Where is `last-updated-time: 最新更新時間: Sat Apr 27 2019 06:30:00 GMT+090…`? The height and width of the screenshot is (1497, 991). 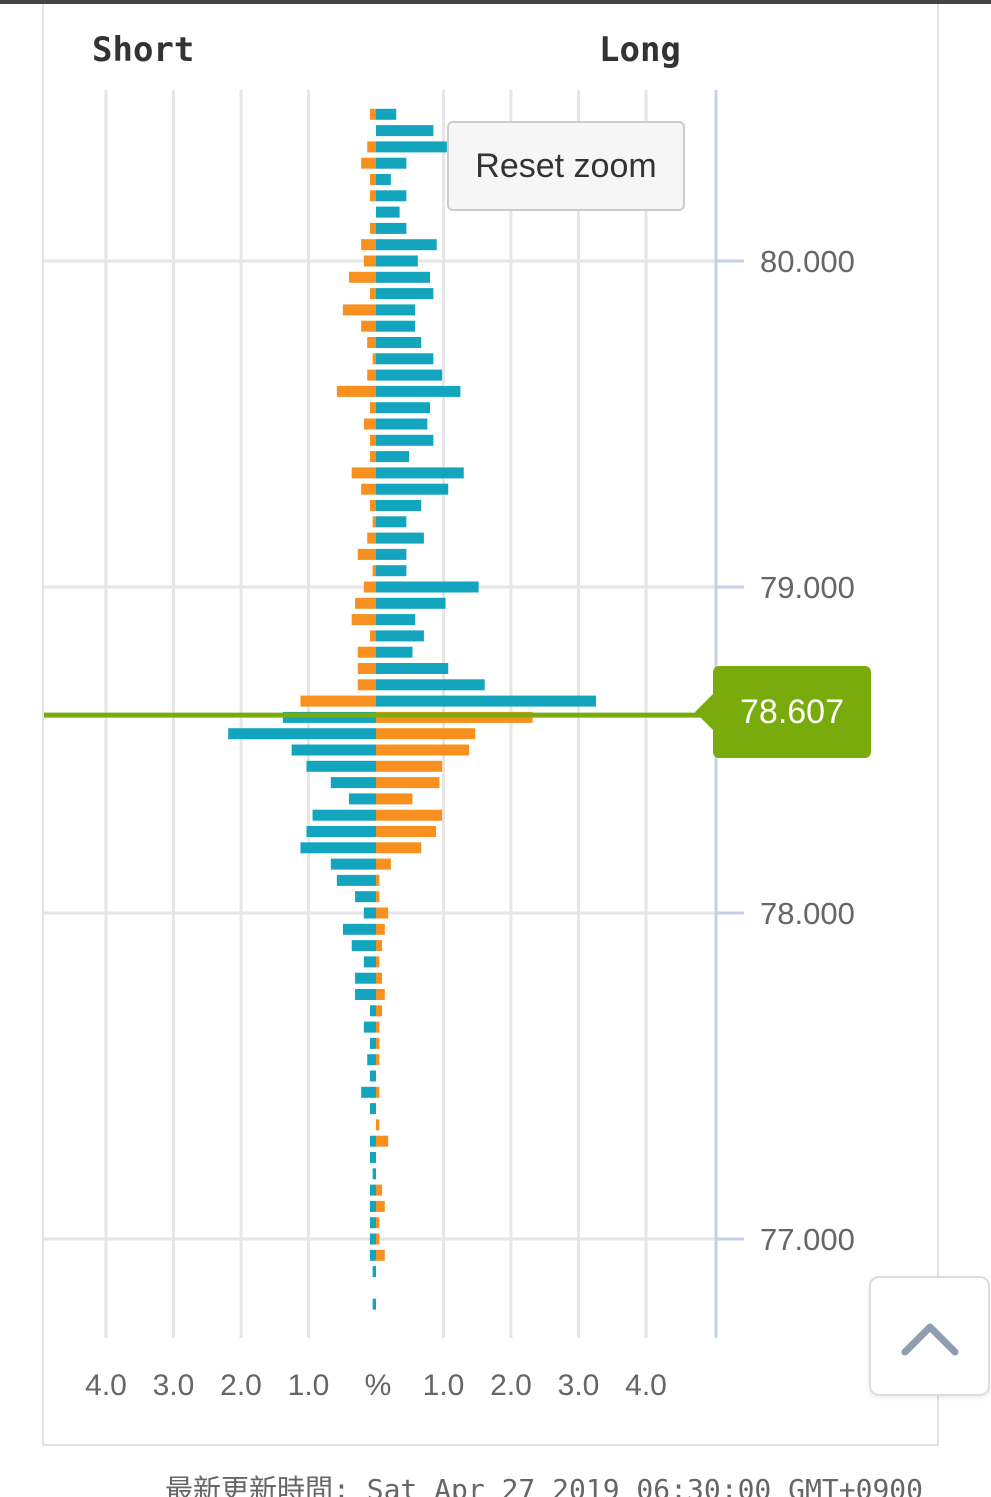 last-updated-time: 最新更新時間: Sat Apr 27 2019 06:30:00 GMT+090… is located at coordinates (544, 1485).